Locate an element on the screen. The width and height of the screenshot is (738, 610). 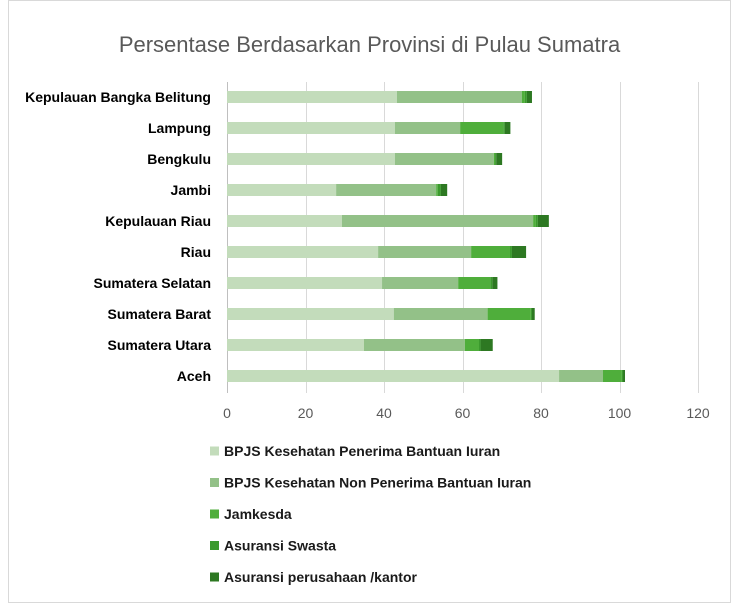
bar-jambi-jamkesda is located at coordinates (437, 190).